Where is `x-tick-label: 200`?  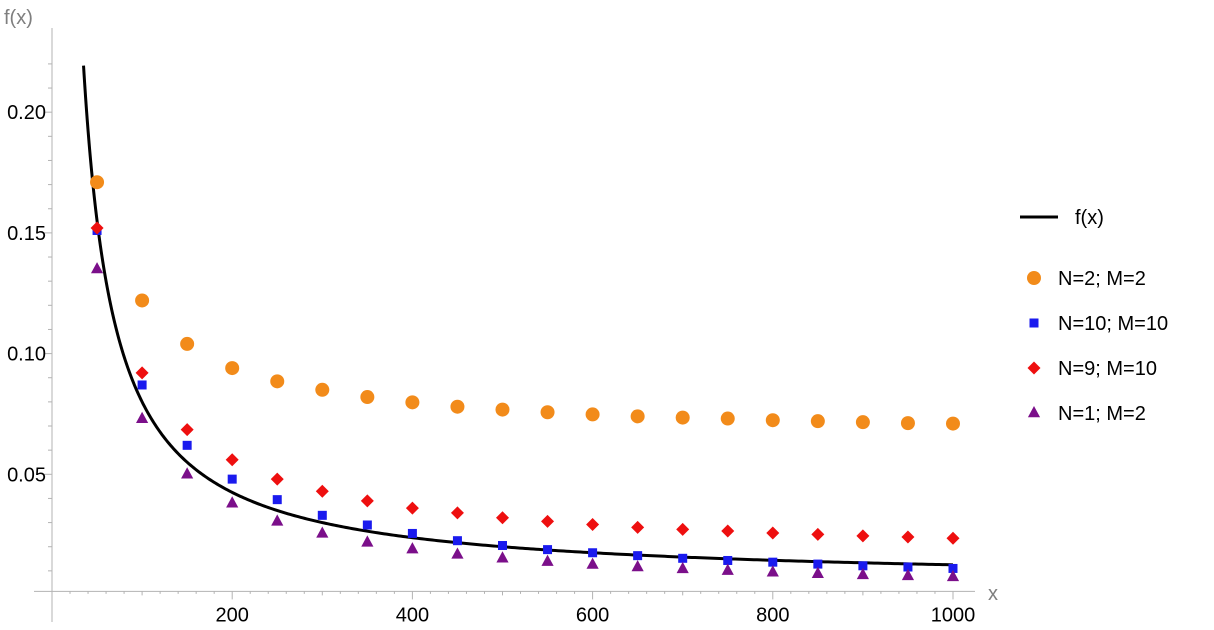
x-tick-label: 200 is located at coordinates (232, 615).